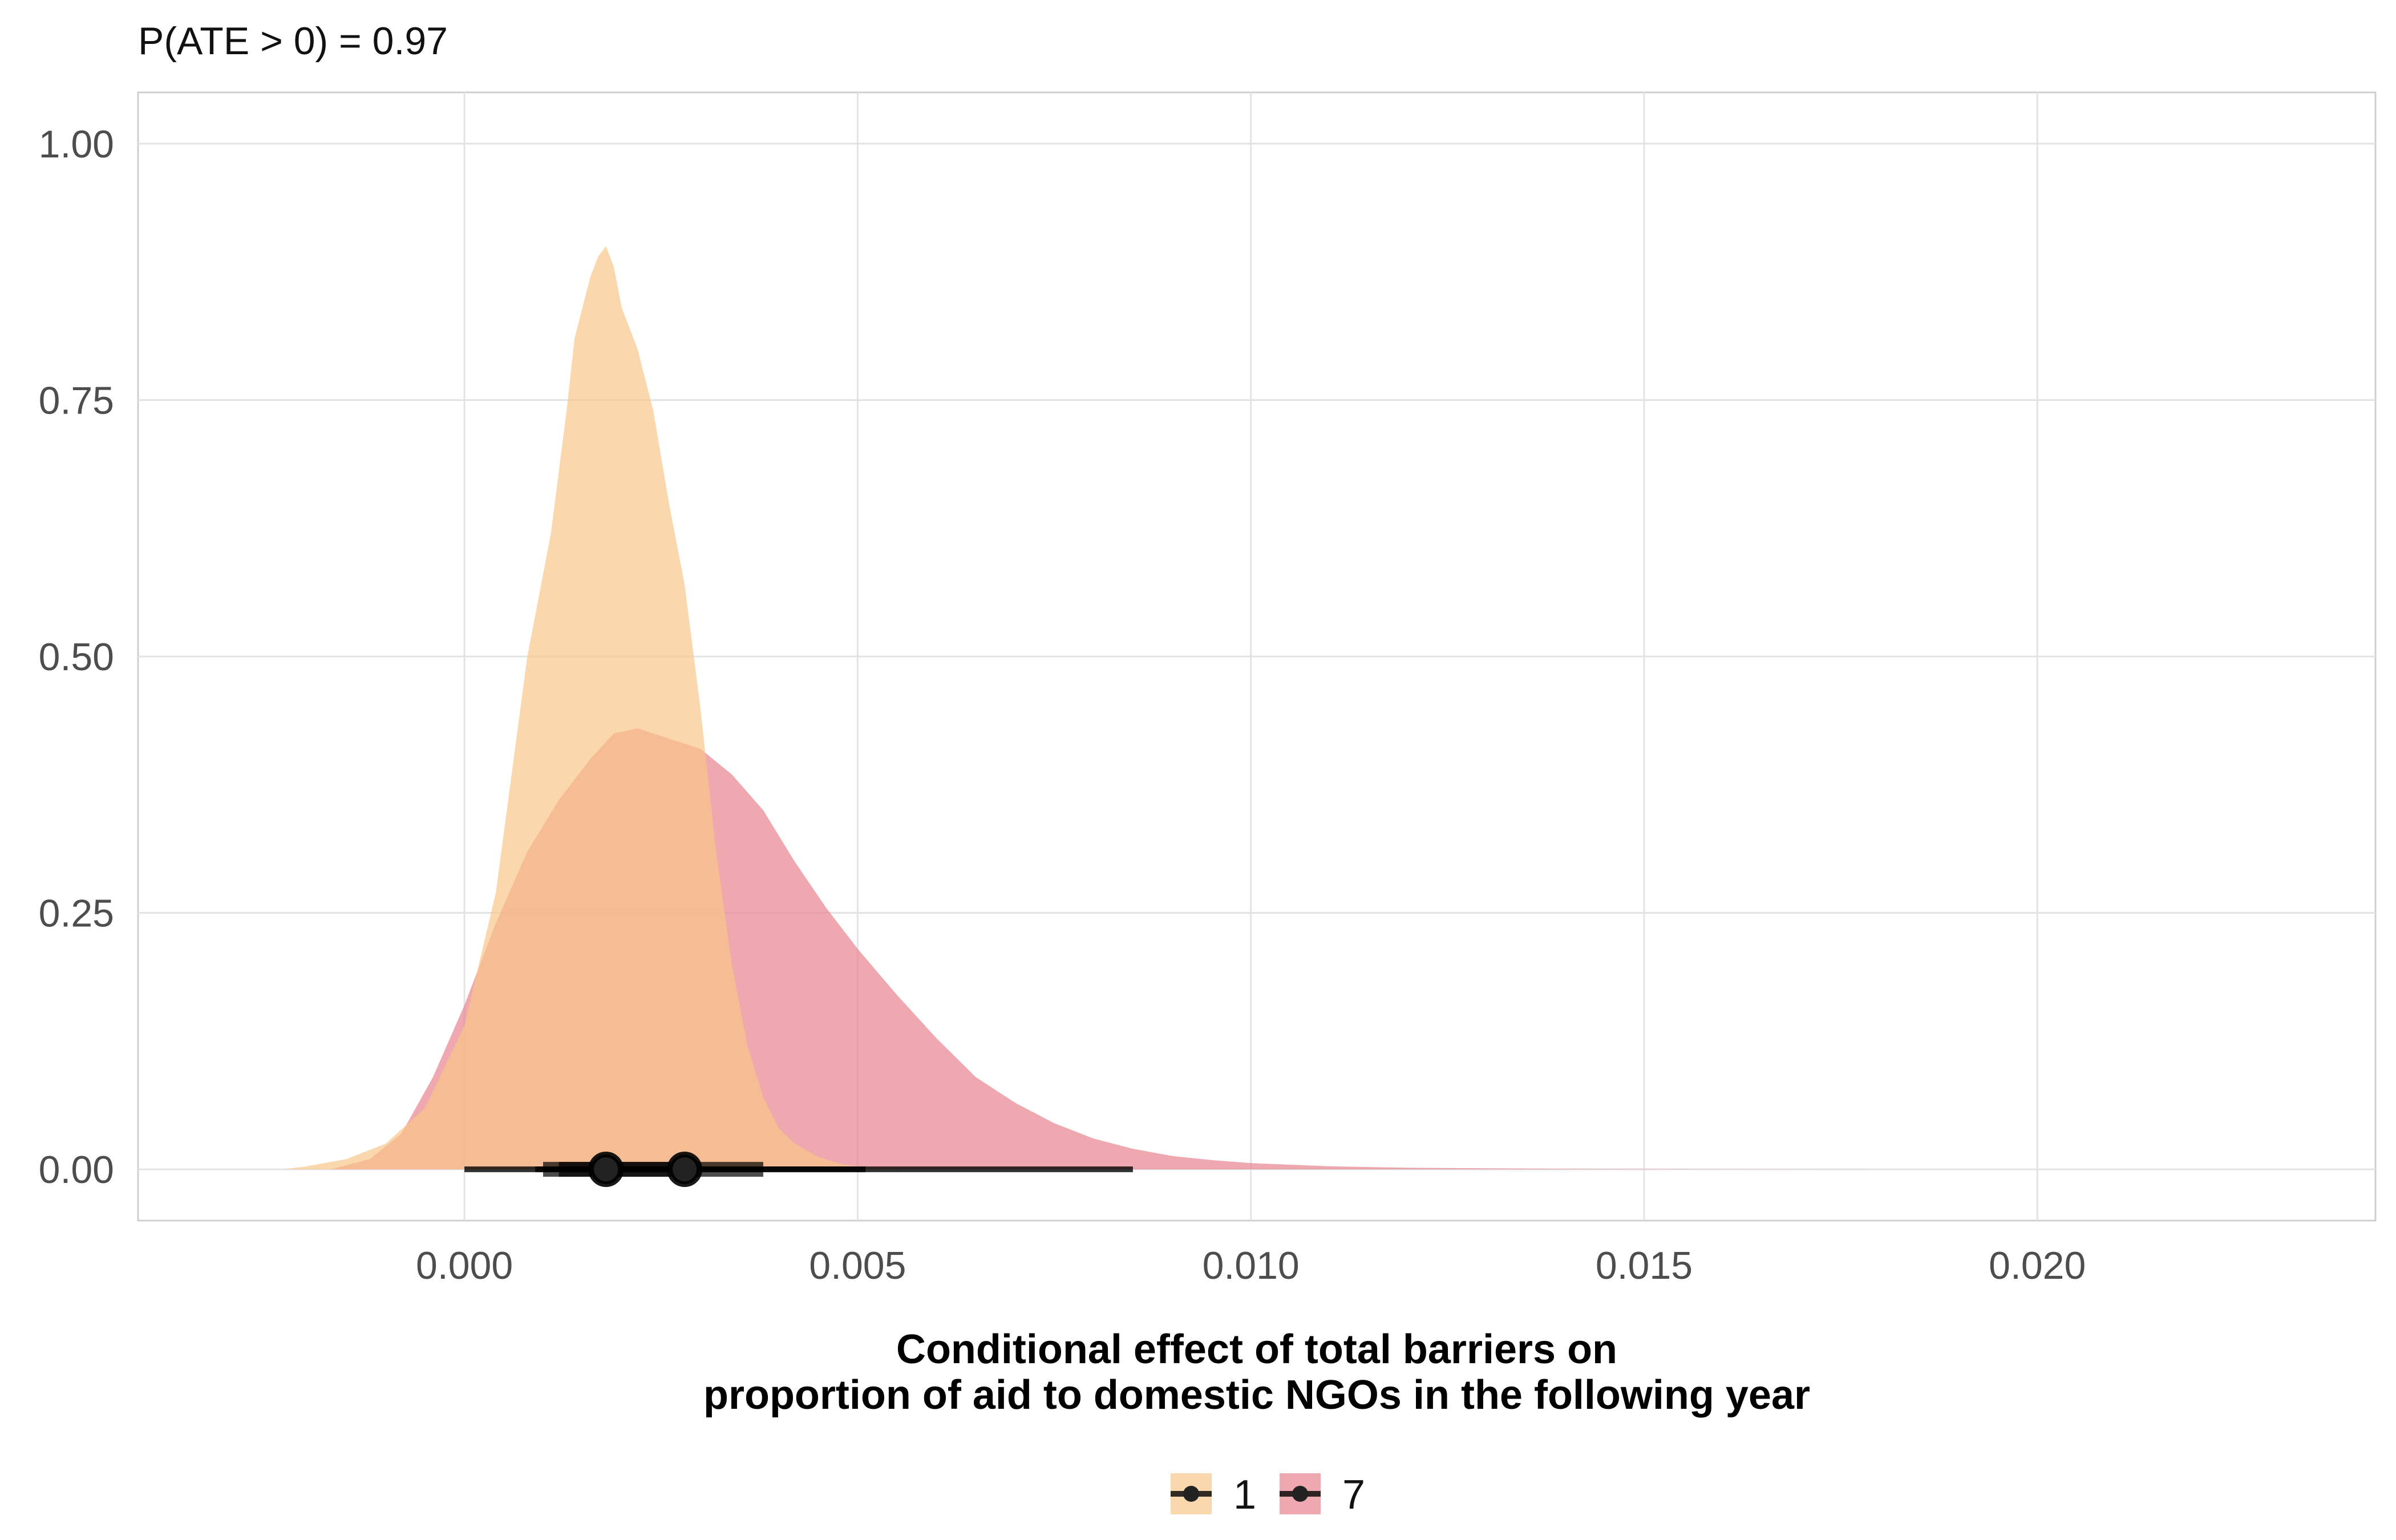  What do you see at coordinates (77, 400) in the screenshot?
I see `y-tick-label: 0.75` at bounding box center [77, 400].